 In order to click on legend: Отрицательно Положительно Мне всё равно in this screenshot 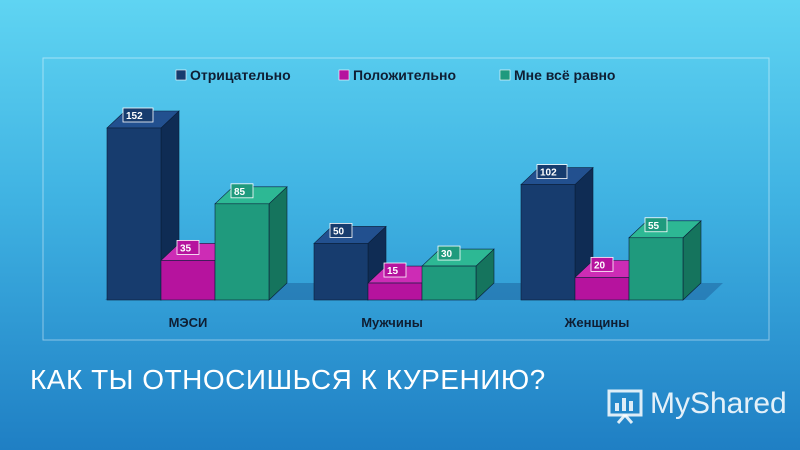, I will do `click(395, 75)`.